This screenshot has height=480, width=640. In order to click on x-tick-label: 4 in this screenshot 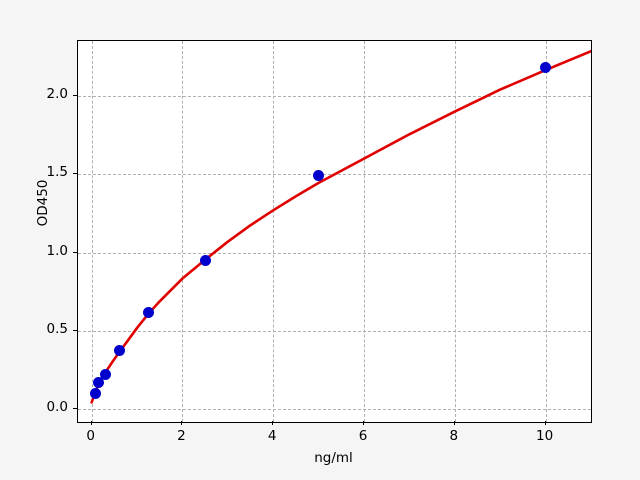, I will do `click(272, 436)`.